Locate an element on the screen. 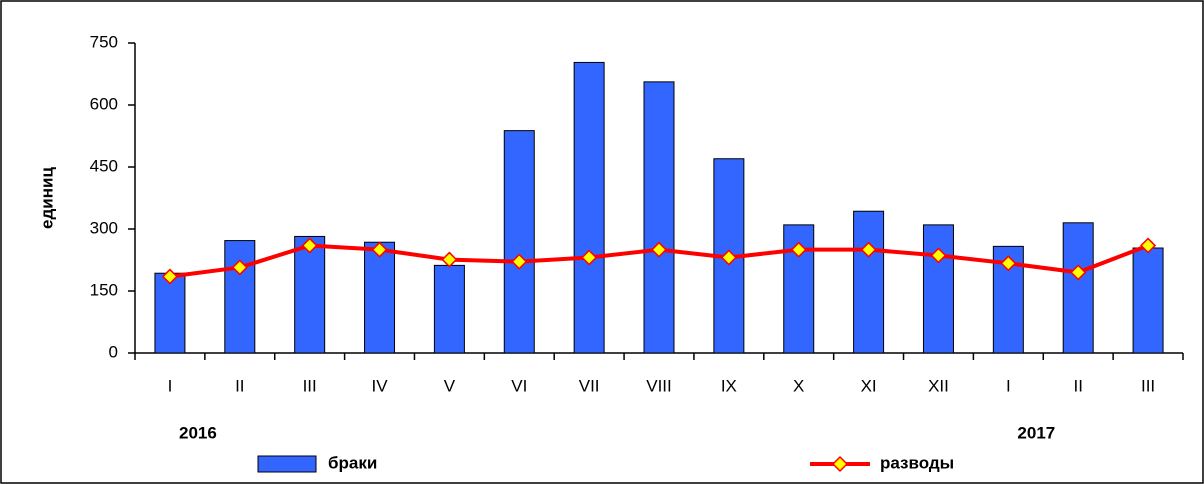 This screenshot has height=484, width=1204. legend-swatch is located at coordinates (287, 464).